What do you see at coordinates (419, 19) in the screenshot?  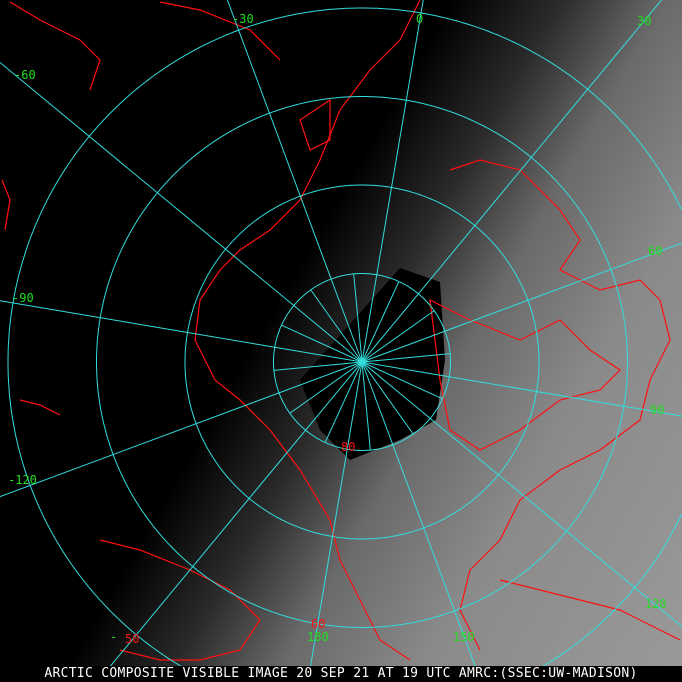 I see `longitude-label: 0` at bounding box center [419, 19].